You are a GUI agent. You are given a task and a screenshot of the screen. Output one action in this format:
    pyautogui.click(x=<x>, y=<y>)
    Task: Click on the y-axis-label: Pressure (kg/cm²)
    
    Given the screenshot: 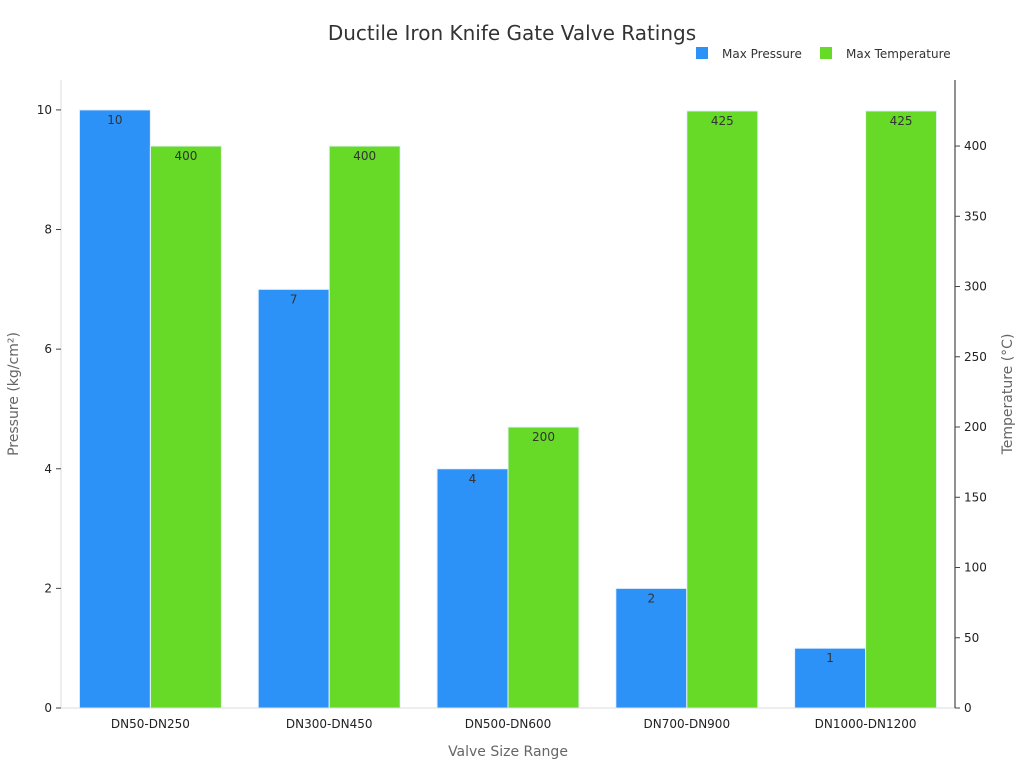 What is the action you would take?
    pyautogui.click(x=14, y=394)
    